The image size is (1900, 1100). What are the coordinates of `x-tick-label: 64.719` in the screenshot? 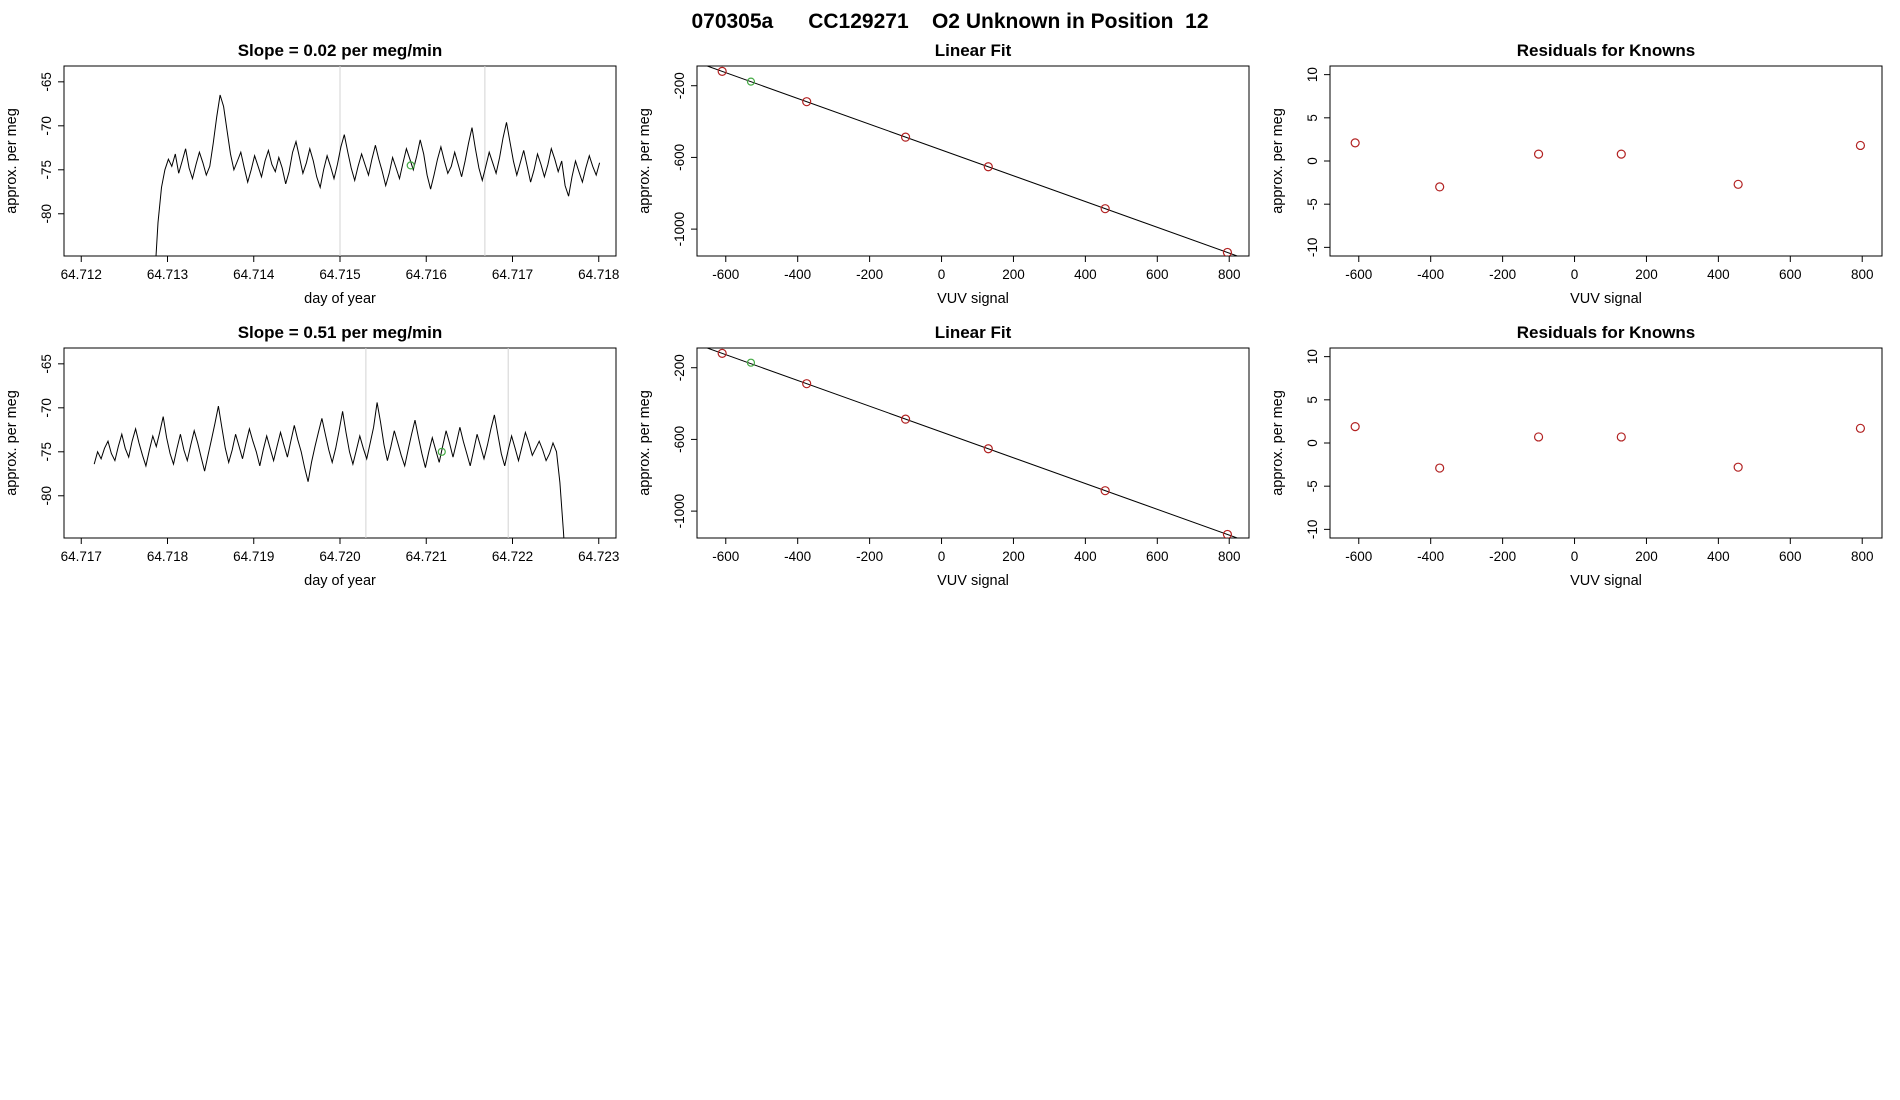 It's located at (253, 556).